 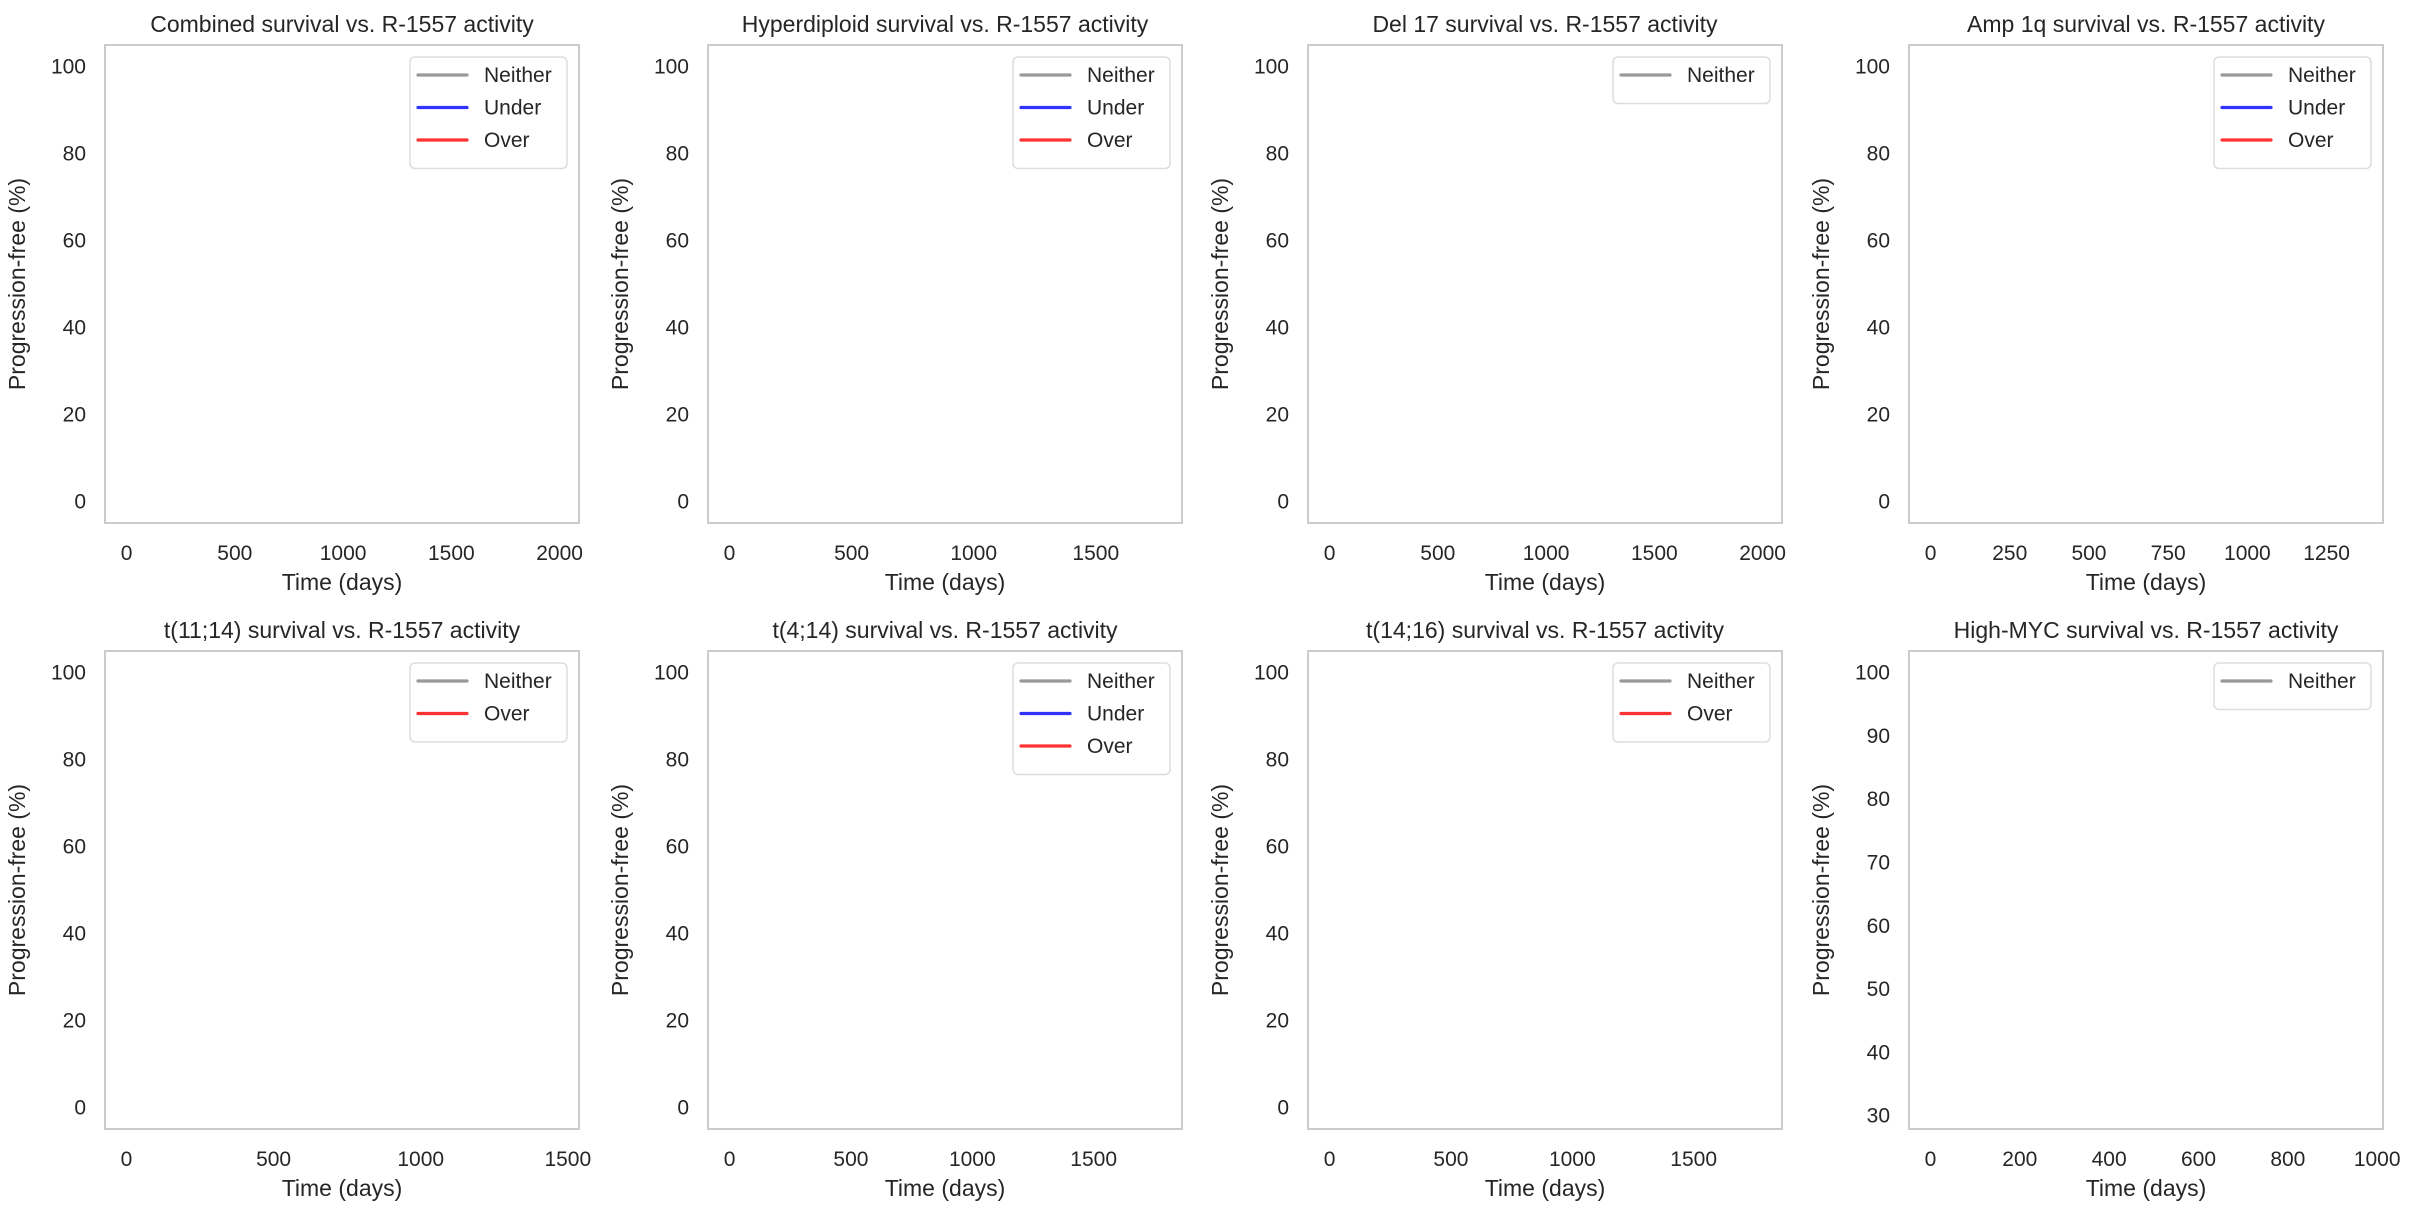 What do you see at coordinates (2198, 1159) in the screenshot?
I see `x-tick-label: 600` at bounding box center [2198, 1159].